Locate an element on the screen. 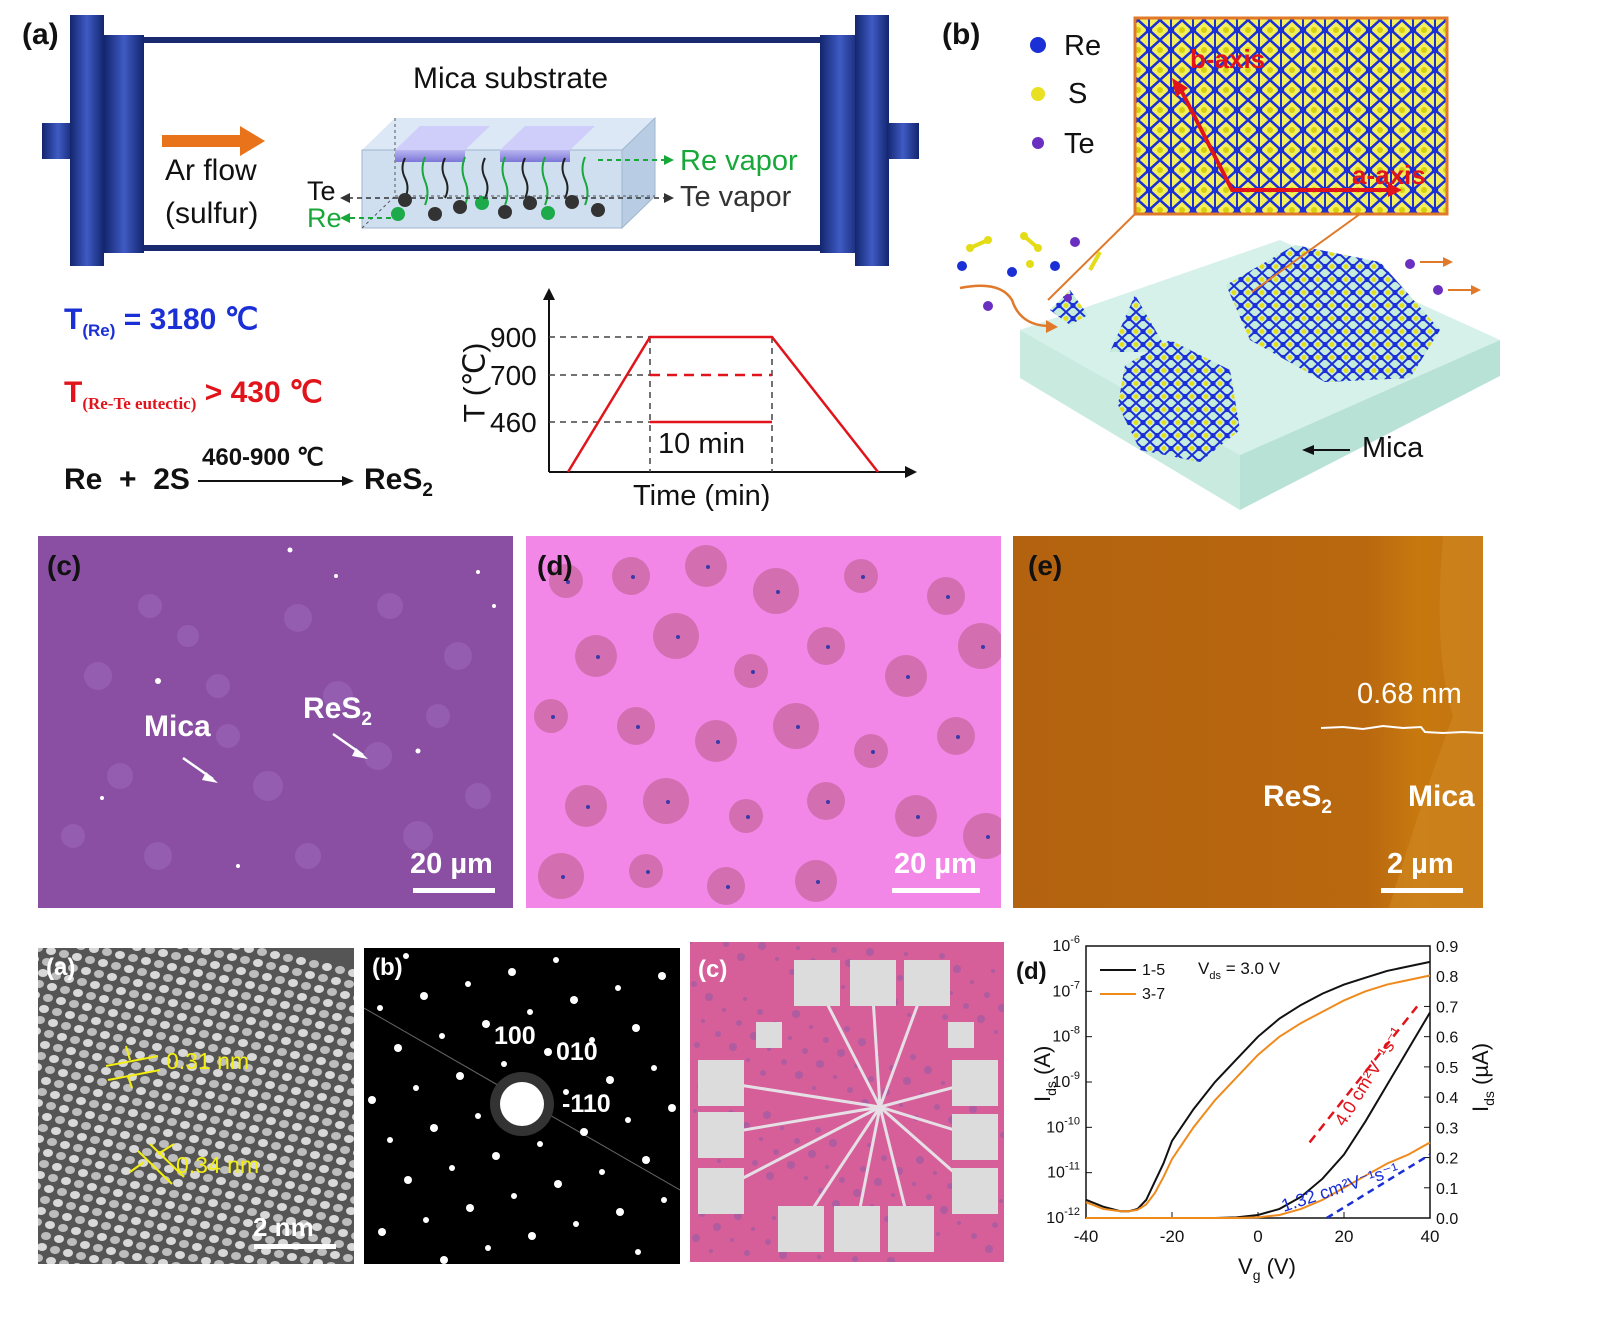 Image resolution: width=1616 pixels, height=1333 pixels. x-tick-label: 20 is located at coordinates (1344, 1236).